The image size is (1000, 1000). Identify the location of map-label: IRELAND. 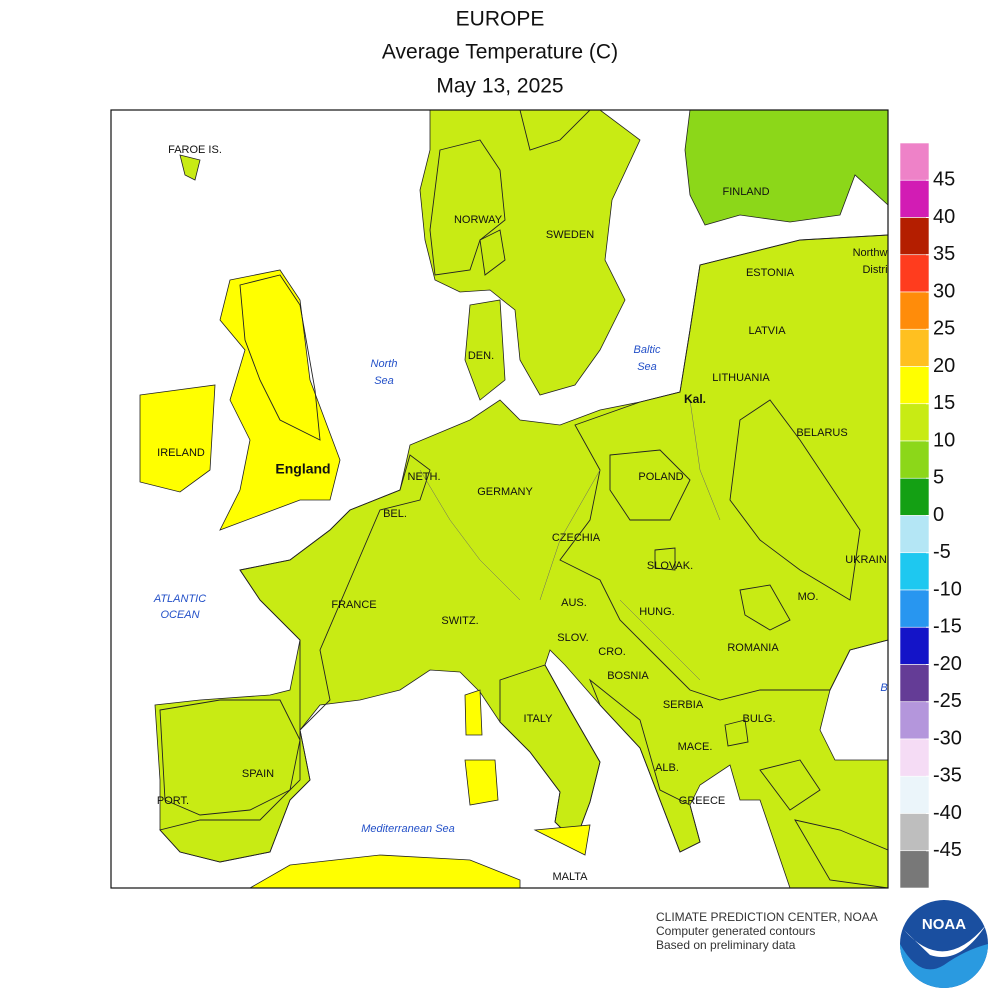
(181, 453).